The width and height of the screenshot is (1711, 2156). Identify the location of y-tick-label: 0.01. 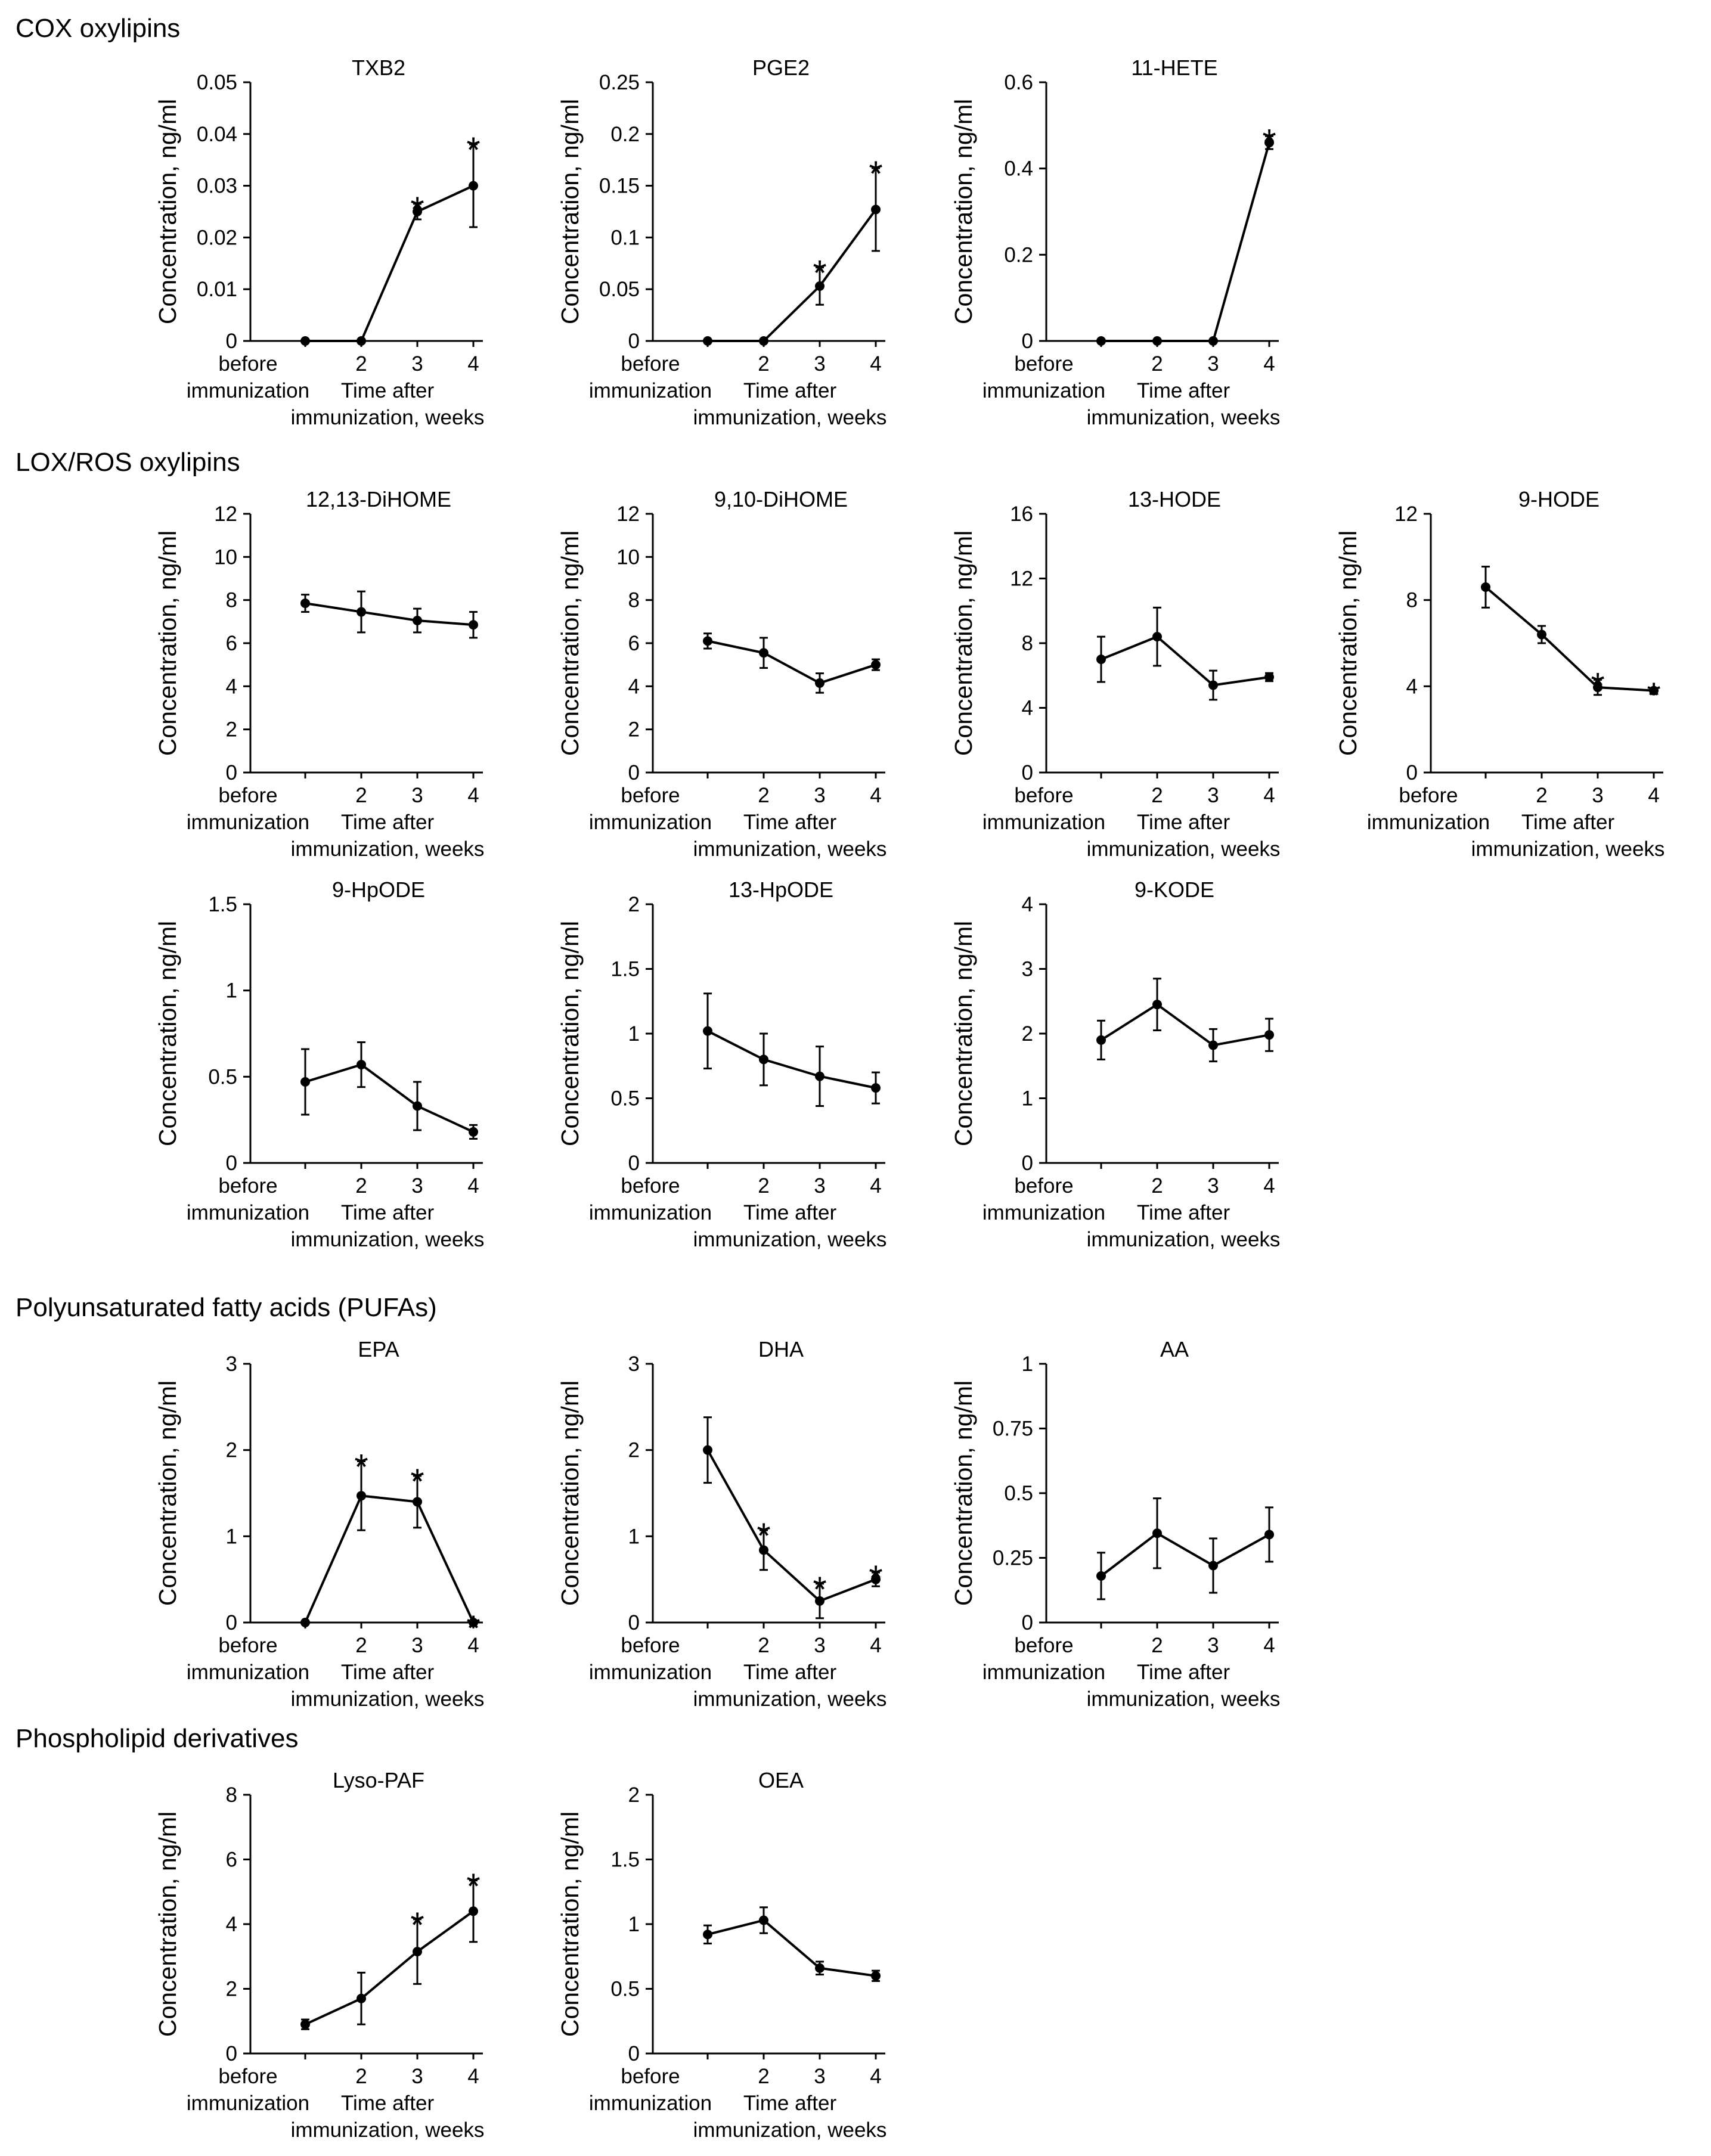
(217, 289).